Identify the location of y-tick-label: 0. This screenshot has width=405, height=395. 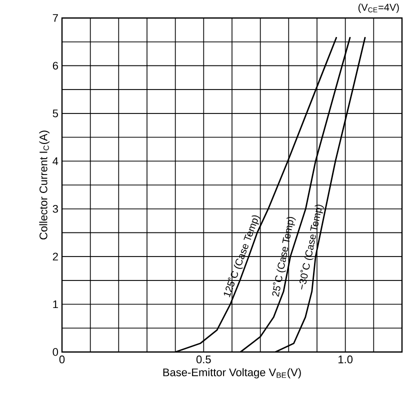
(55, 352).